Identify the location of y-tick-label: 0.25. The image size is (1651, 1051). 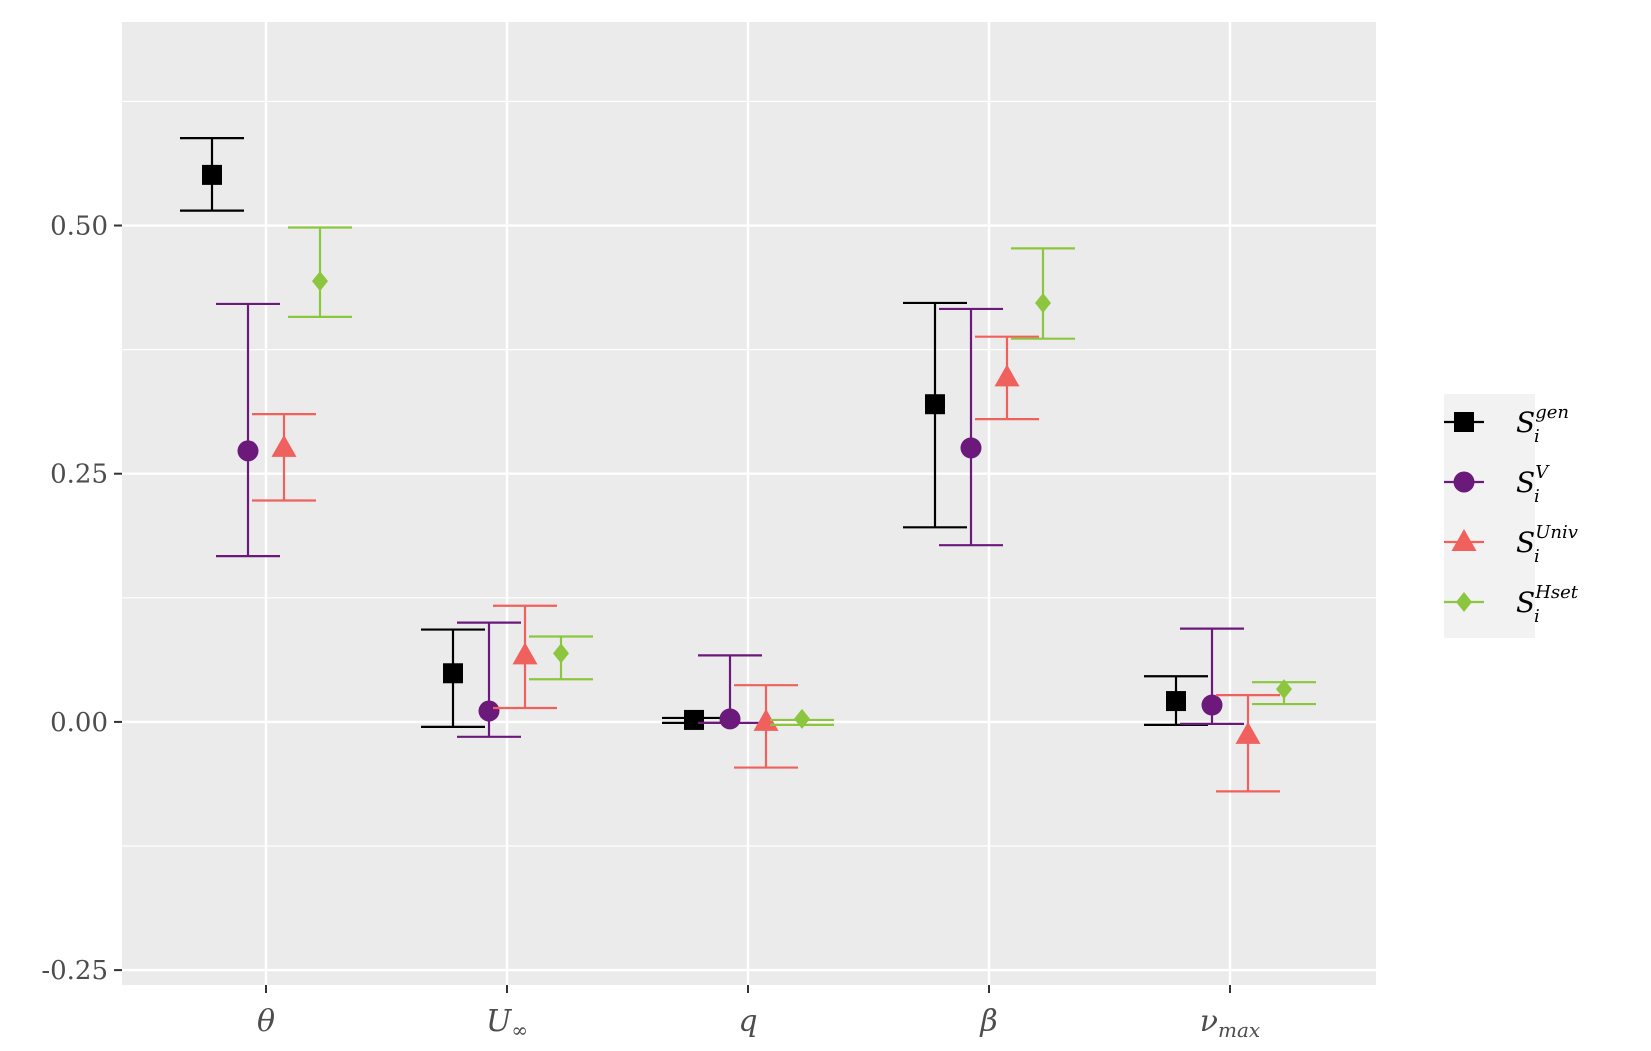
(79, 475).